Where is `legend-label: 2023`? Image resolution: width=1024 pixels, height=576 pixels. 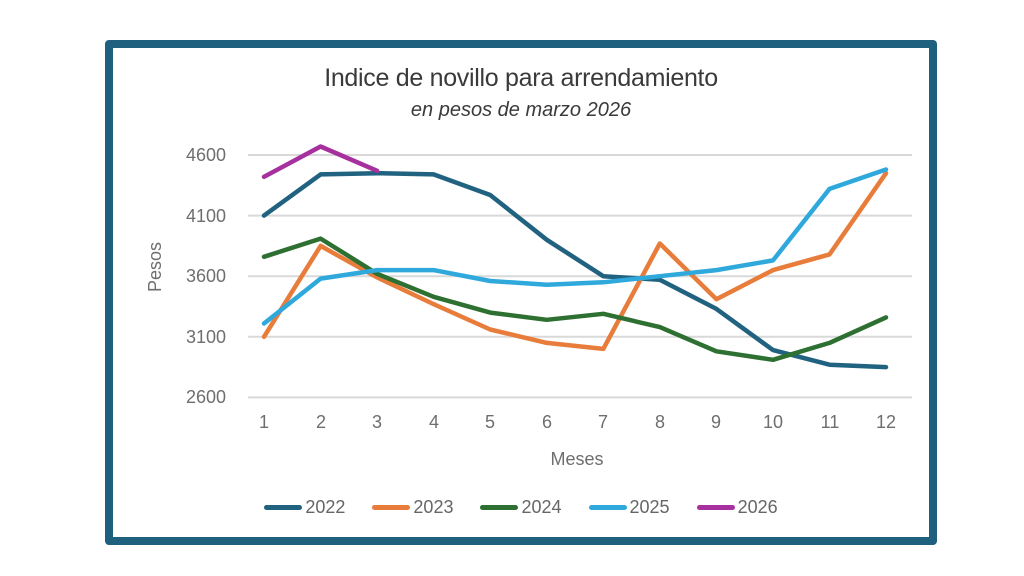 legend-label: 2023 is located at coordinates (433, 507).